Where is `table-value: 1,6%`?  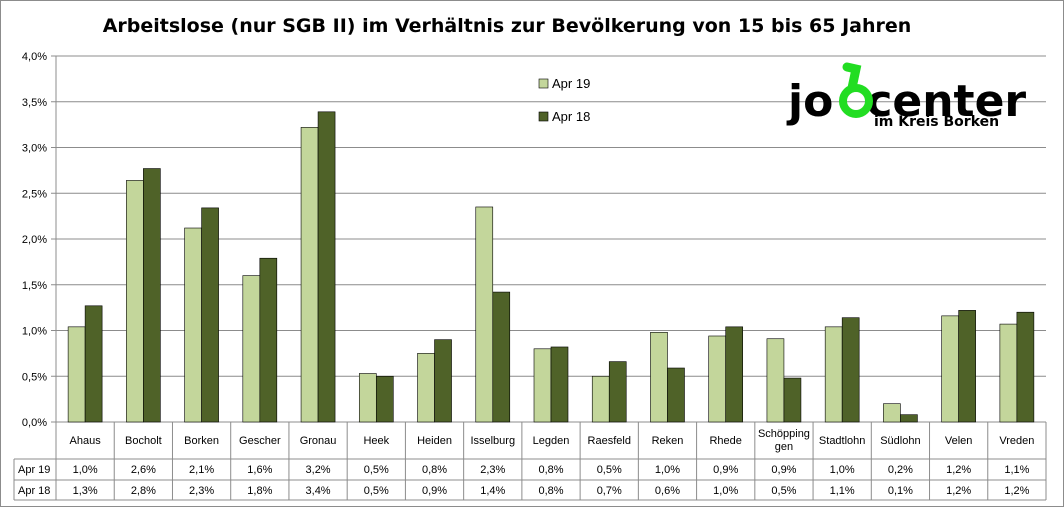
table-value: 1,6% is located at coordinates (259, 470).